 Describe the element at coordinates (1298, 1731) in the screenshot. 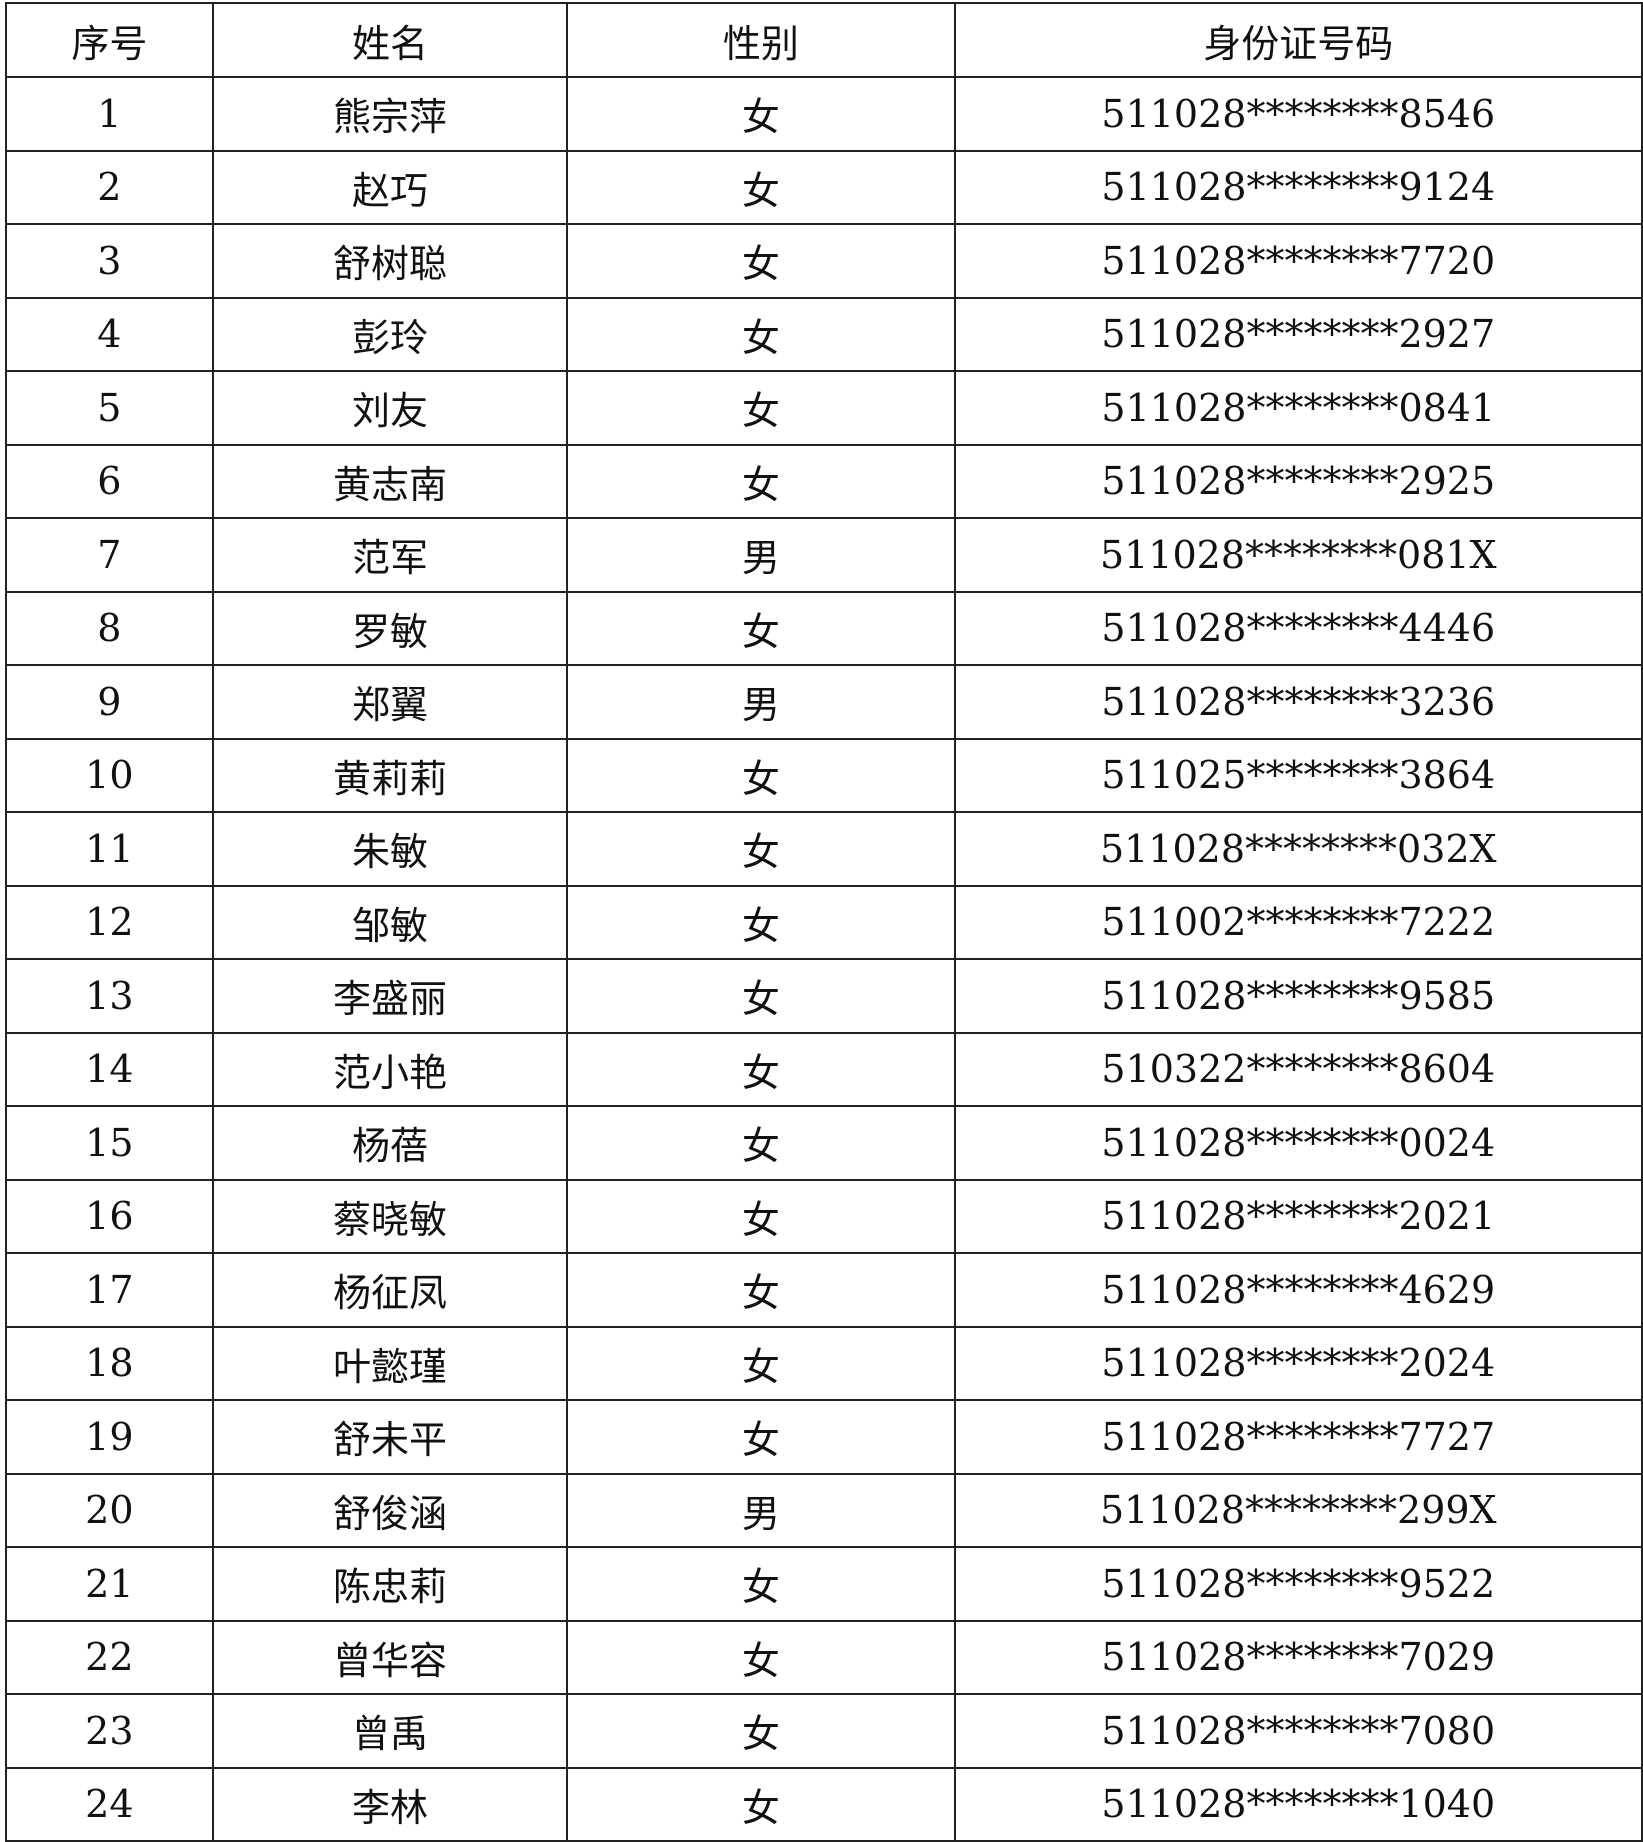

I see `cell-id-number: 511028********7080` at that location.